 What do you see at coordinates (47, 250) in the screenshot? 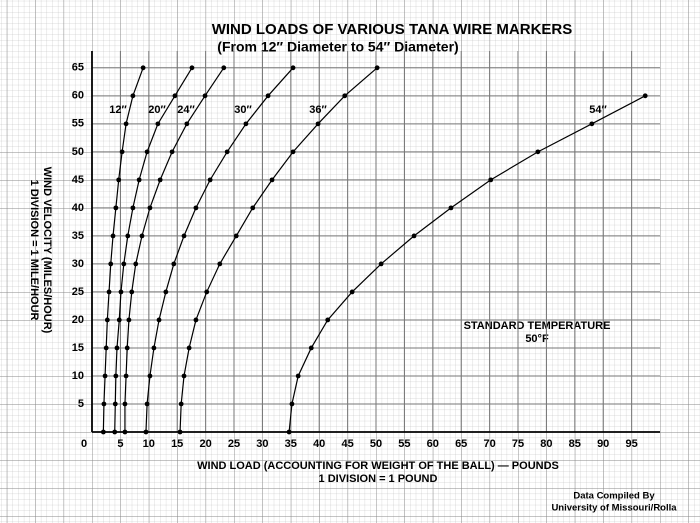
I see `y-axis-title: WIND VELOCITY (MILES/HOUR)` at bounding box center [47, 250].